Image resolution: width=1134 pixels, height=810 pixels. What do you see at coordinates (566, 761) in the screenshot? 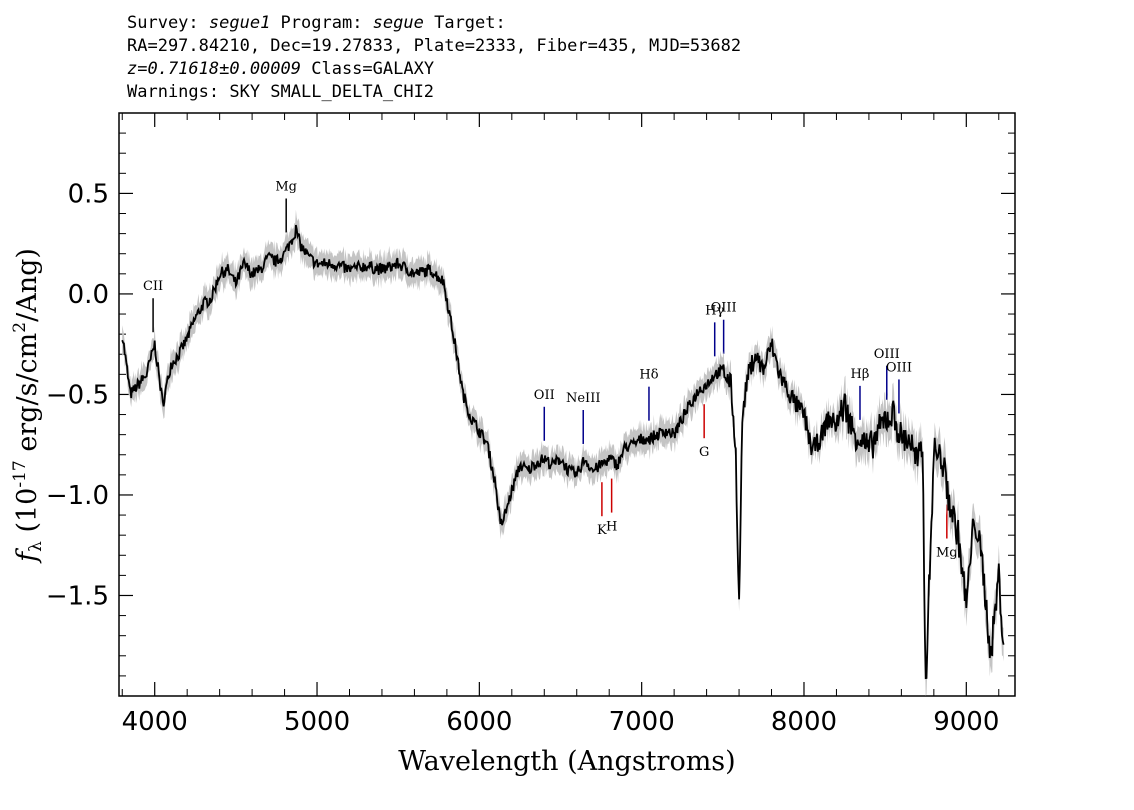
I see `x-axis-title: Wavelength (Angstroms)` at bounding box center [566, 761].